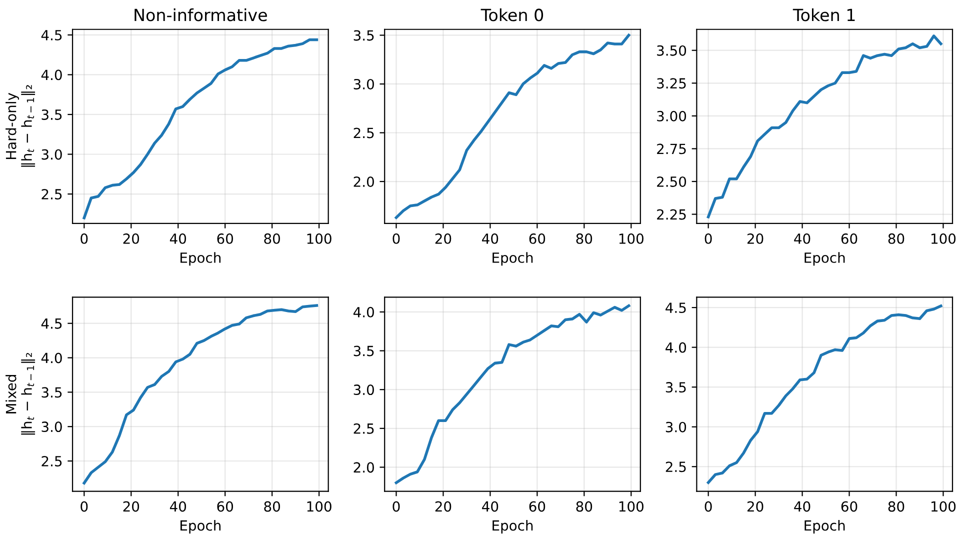 The width and height of the screenshot is (967, 534). What do you see at coordinates (823, 15) in the screenshot?
I see `chart-title: Token 1` at bounding box center [823, 15].